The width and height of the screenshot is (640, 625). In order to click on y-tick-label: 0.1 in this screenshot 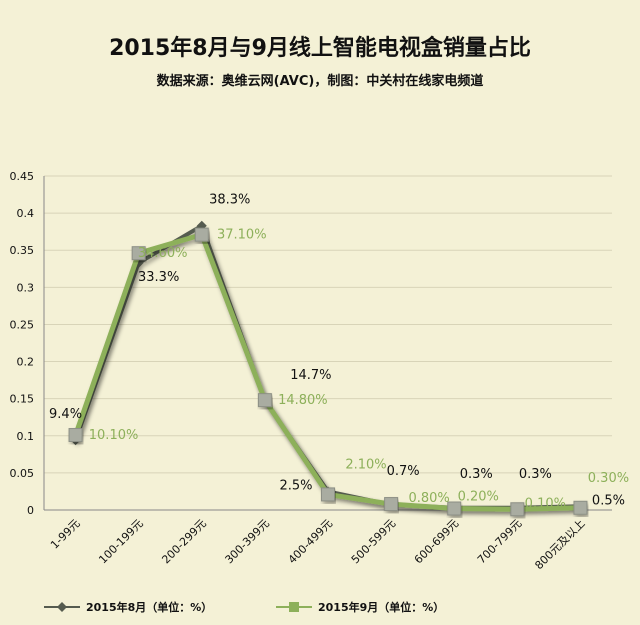, I will do `click(26, 436)`.